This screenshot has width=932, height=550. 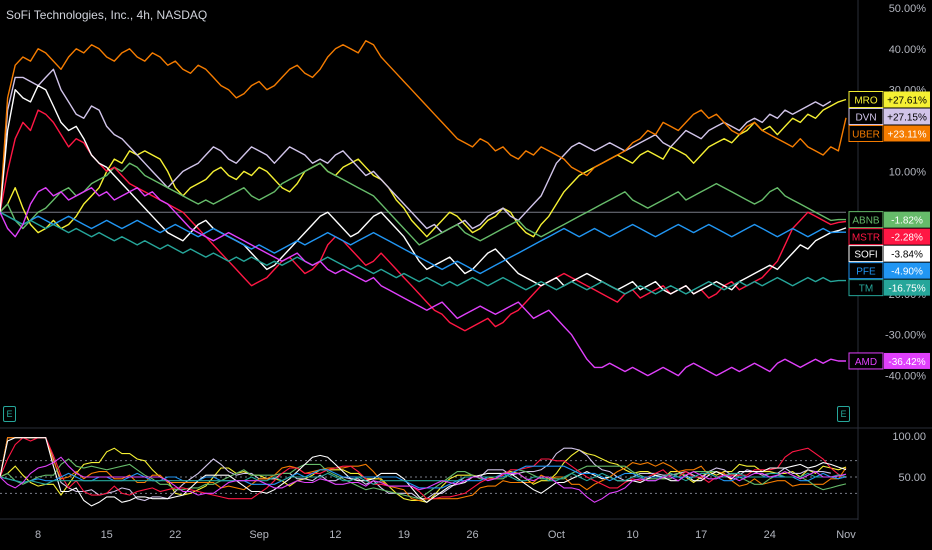 I want to click on oscillator-line-abnb, so click(x=423, y=479).